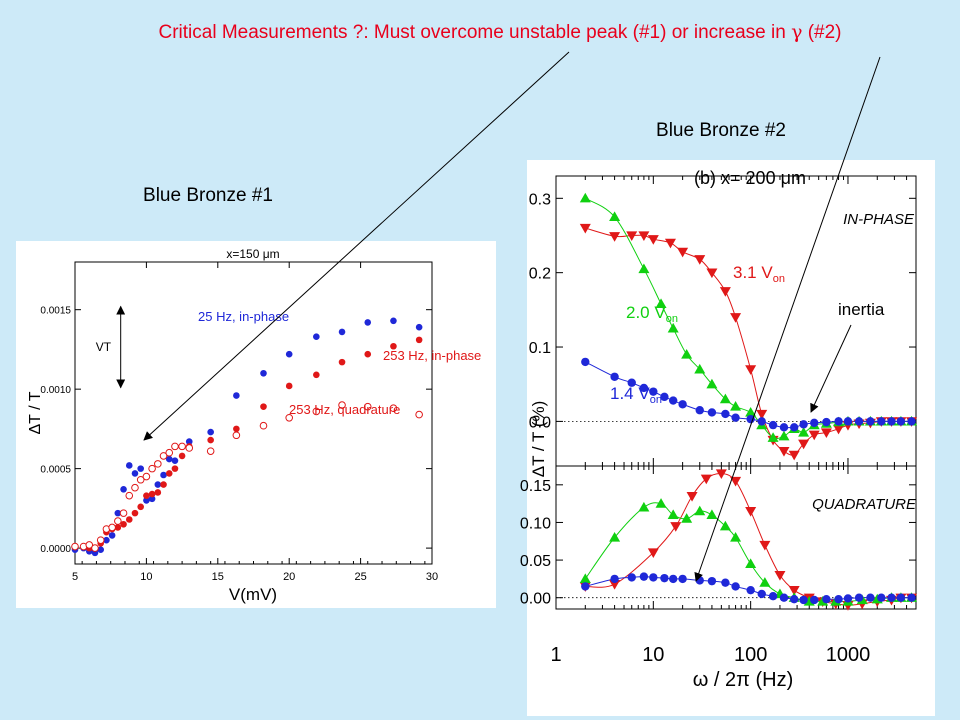  What do you see at coordinates (55, 549) in the screenshot?
I see `left-y-tick-label: 0.0000` at bounding box center [55, 549].